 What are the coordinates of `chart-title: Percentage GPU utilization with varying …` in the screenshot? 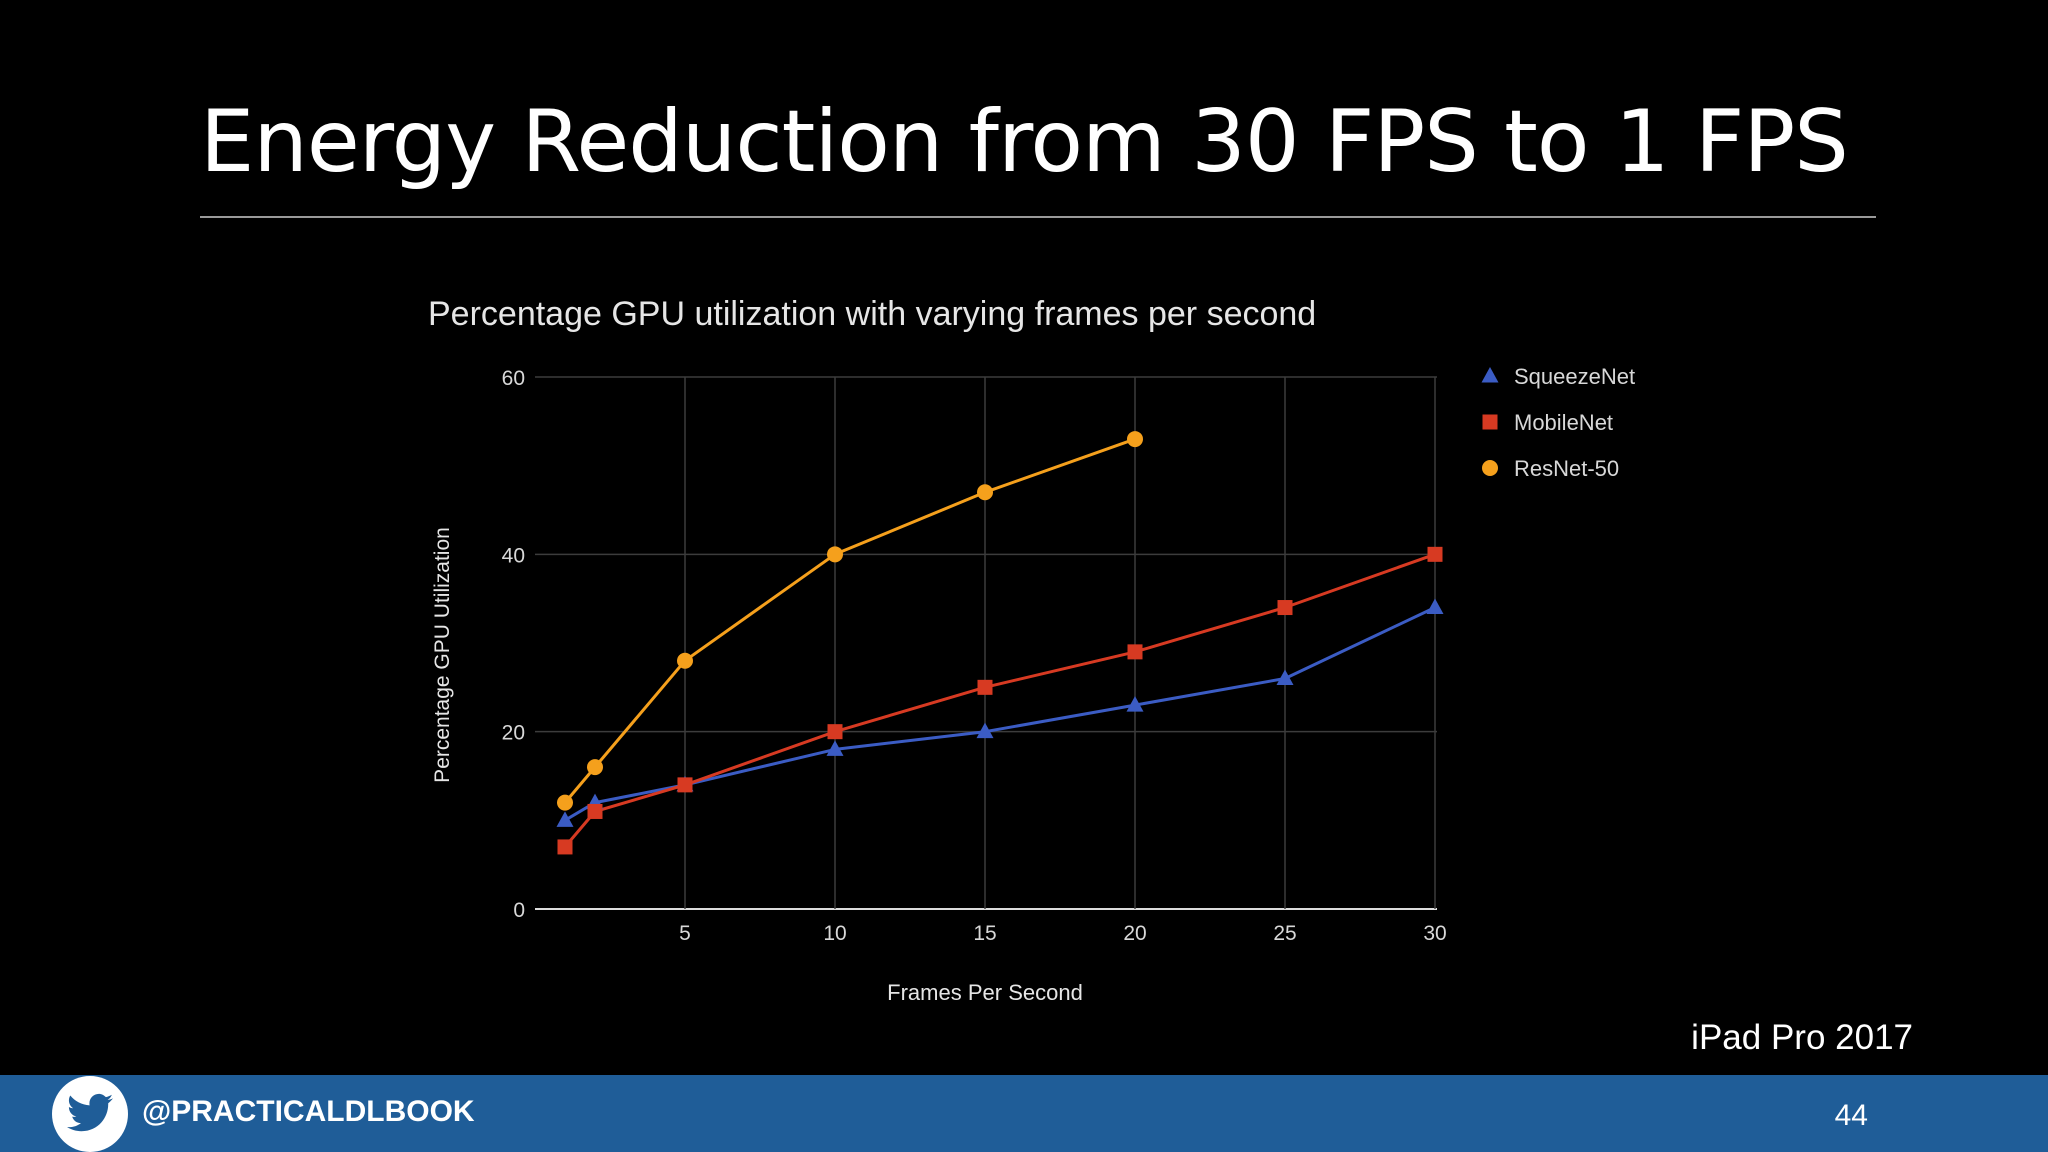 It's located at (872, 314).